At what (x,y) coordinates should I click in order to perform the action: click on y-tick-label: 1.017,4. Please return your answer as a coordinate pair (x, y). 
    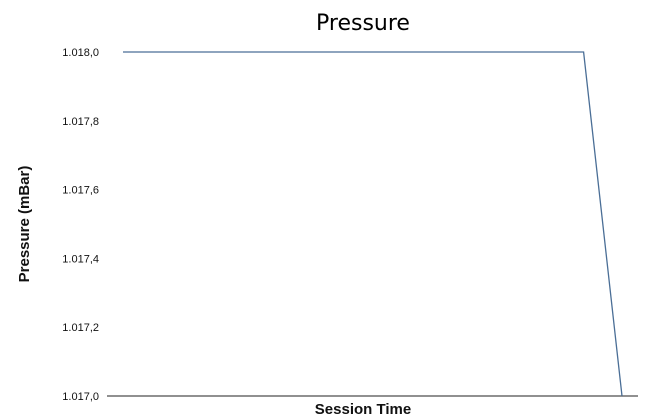
    Looking at the image, I should click on (80, 259).